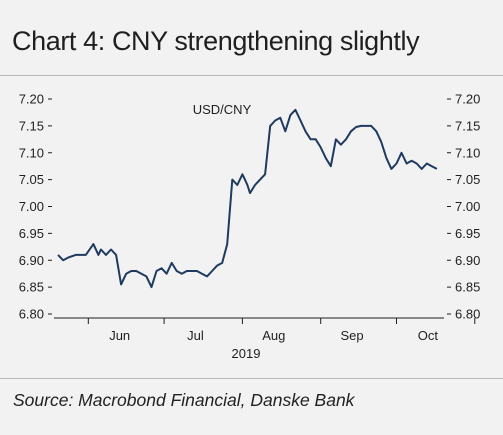  What do you see at coordinates (31, 287) in the screenshot?
I see `y-tick-label-left: 6.85` at bounding box center [31, 287].